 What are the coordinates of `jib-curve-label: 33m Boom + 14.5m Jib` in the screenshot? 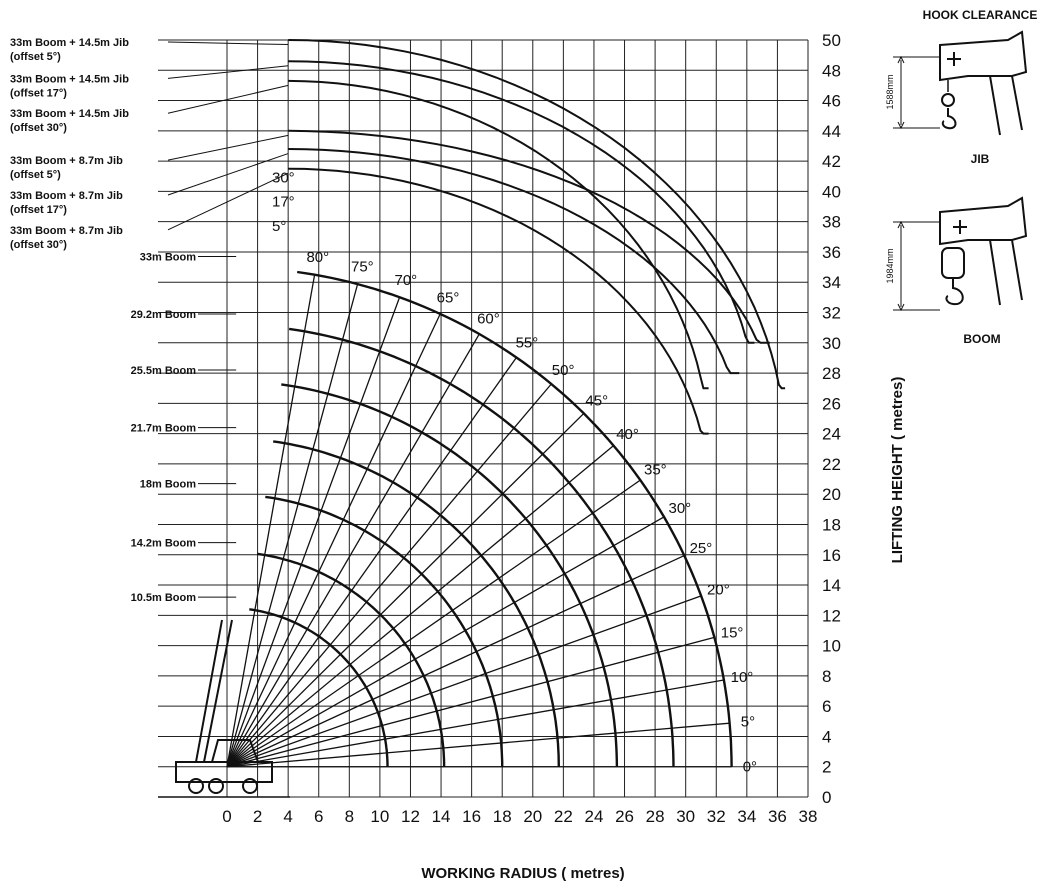 It's located at (69, 79).